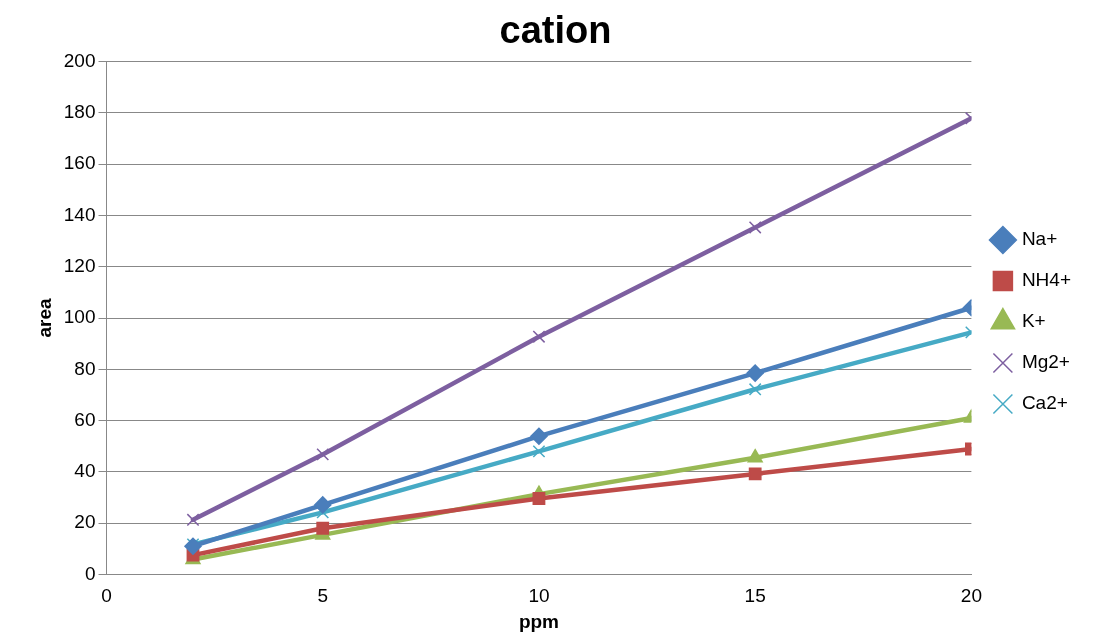  Describe the element at coordinates (106, 596) in the screenshot. I see `x-tick-label: 0` at that location.